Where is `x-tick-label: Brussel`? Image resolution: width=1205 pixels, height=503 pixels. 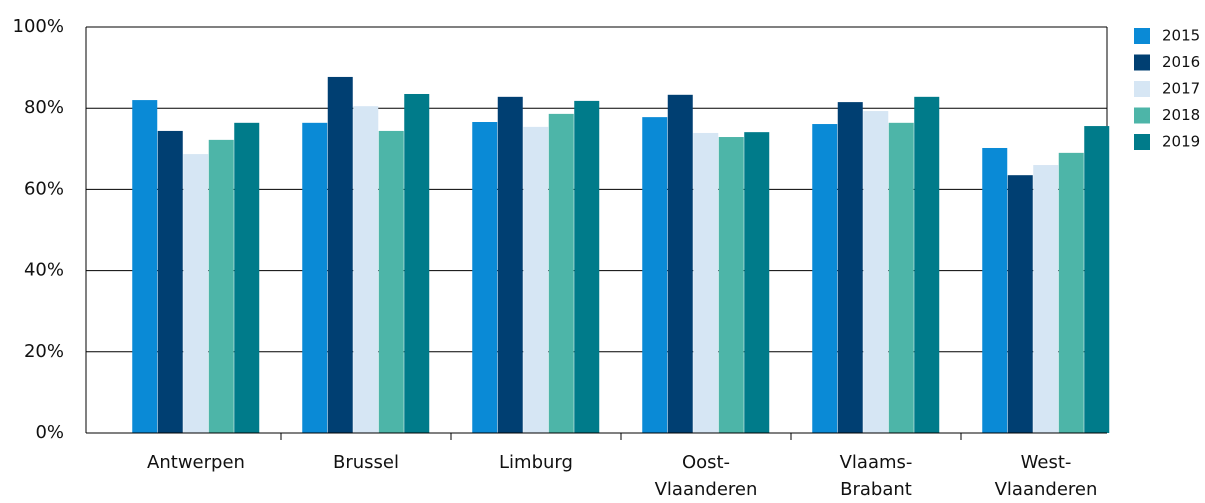
x-tick-label: Brussel is located at coordinates (366, 462).